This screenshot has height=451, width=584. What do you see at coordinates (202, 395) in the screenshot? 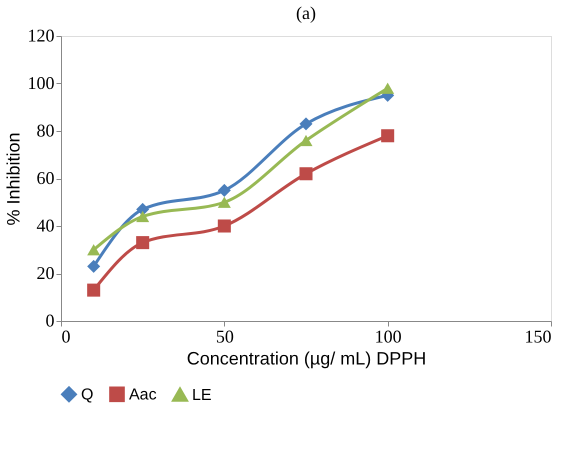
I see `legend-label: LE` at bounding box center [202, 395].